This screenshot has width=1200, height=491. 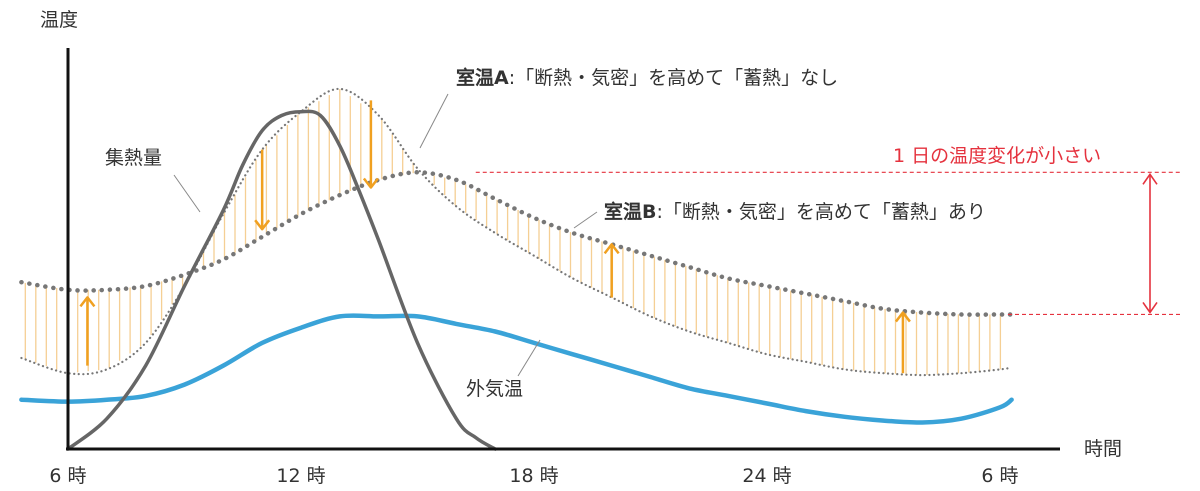 I want to click on y-axis-label: 温度, so click(x=59, y=20).